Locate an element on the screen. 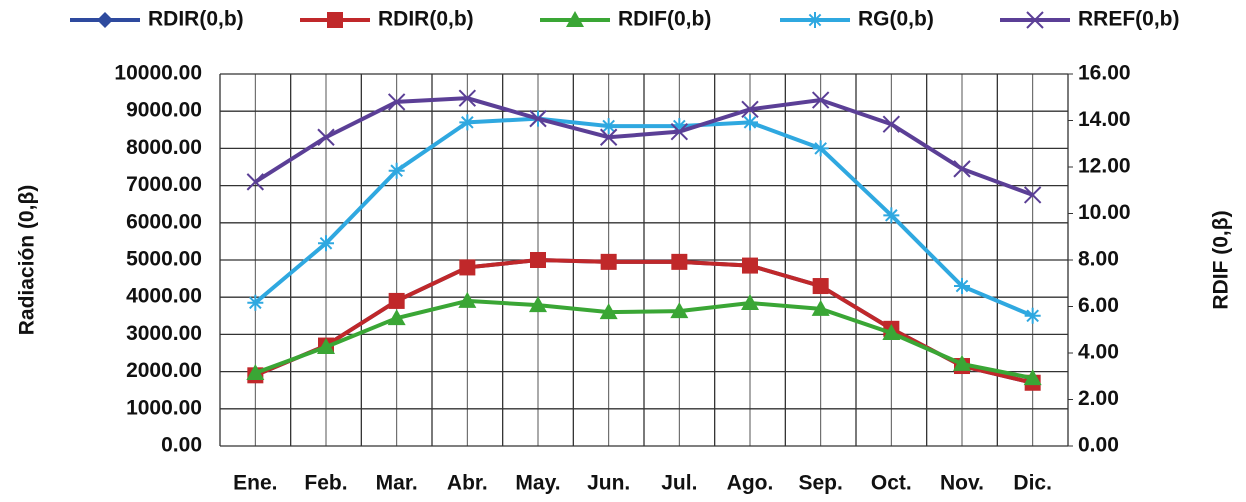 The height and width of the screenshot is (502, 1246). x-tick-label: Ago. is located at coordinates (750, 483).